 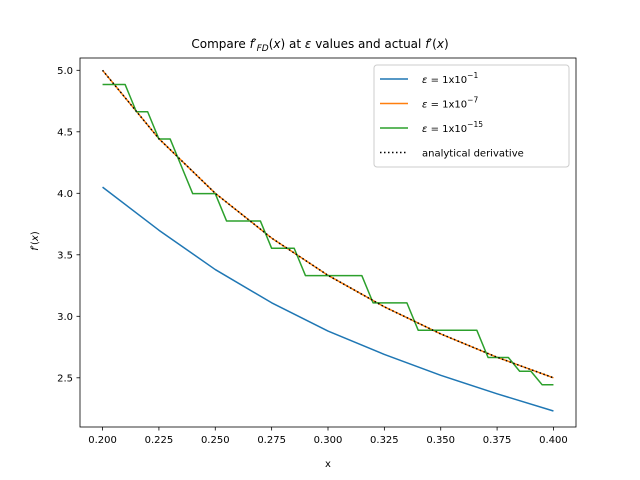 What do you see at coordinates (473, 154) in the screenshot?
I see `legend-label-4: analytical derivative` at bounding box center [473, 154].